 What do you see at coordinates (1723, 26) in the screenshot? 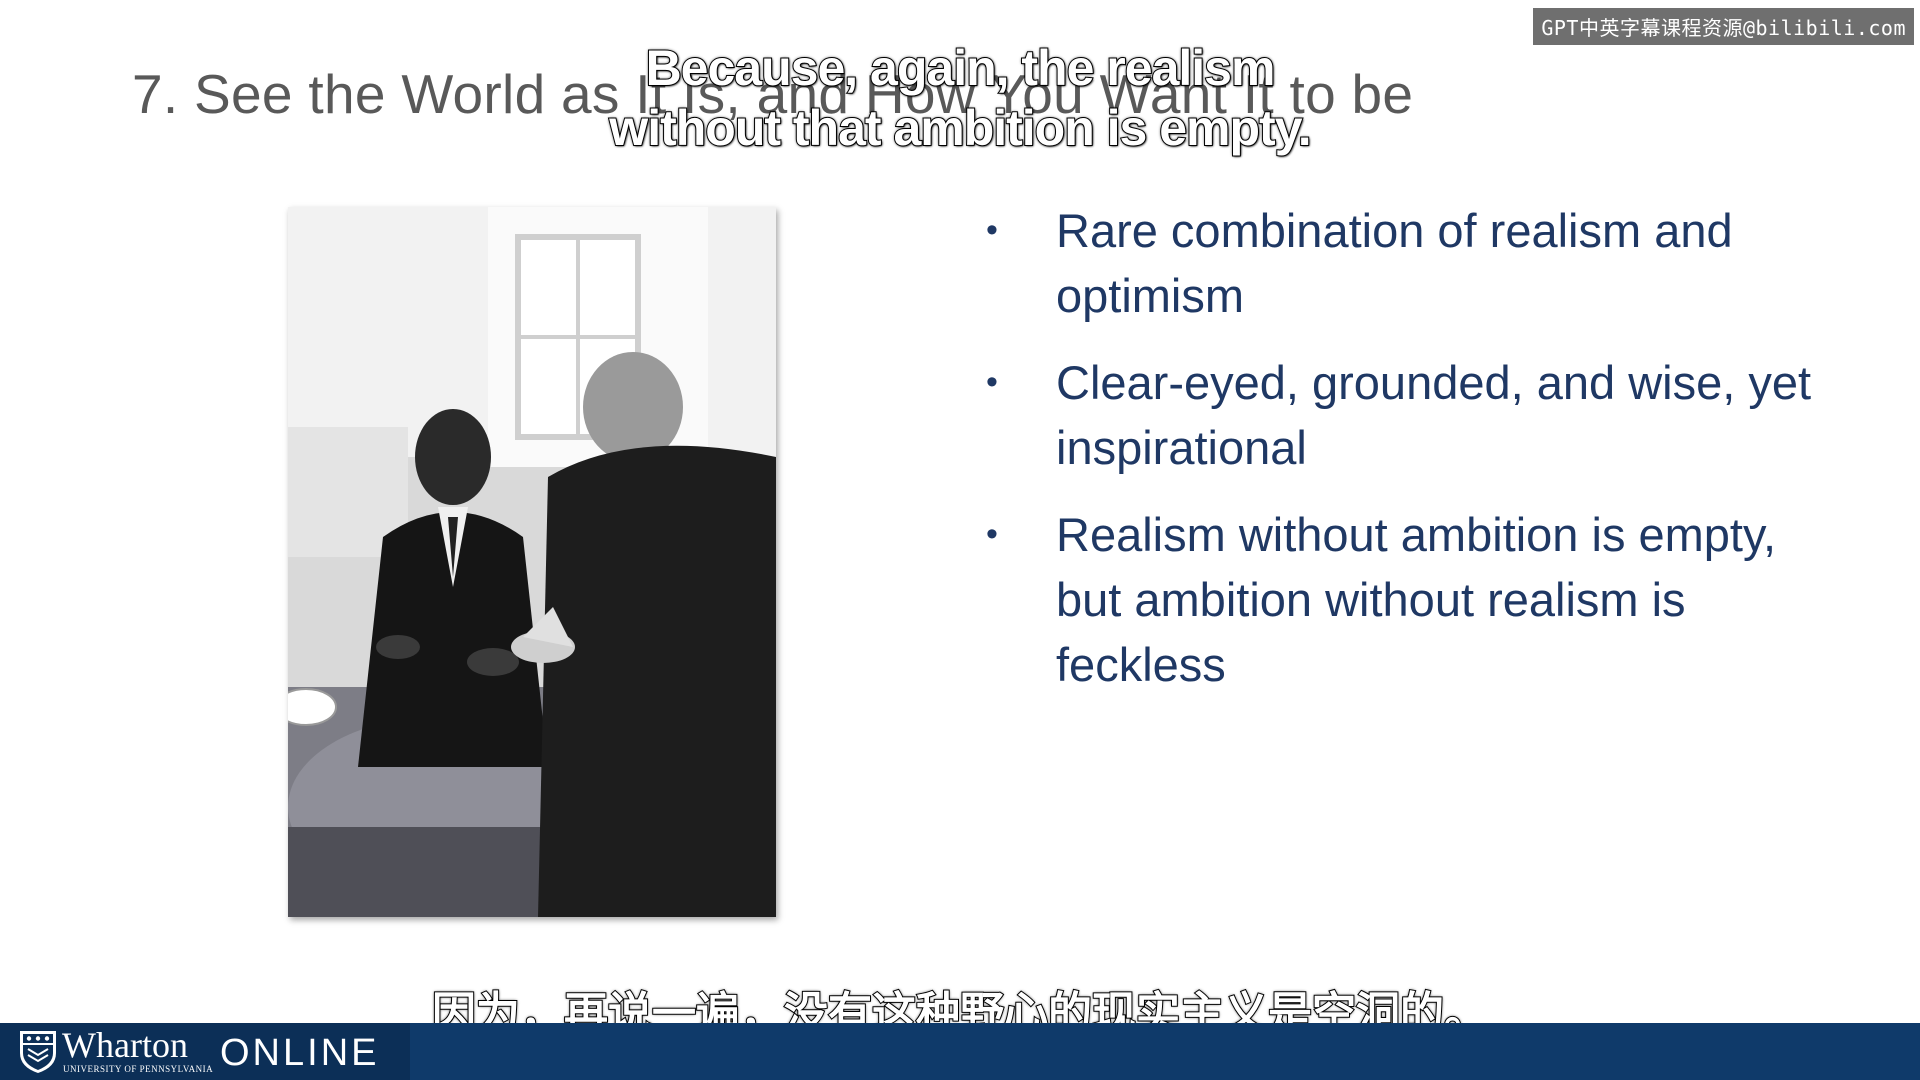
I see `watermark: GPT中英字幕课程资源@bilibili.com` at bounding box center [1723, 26].